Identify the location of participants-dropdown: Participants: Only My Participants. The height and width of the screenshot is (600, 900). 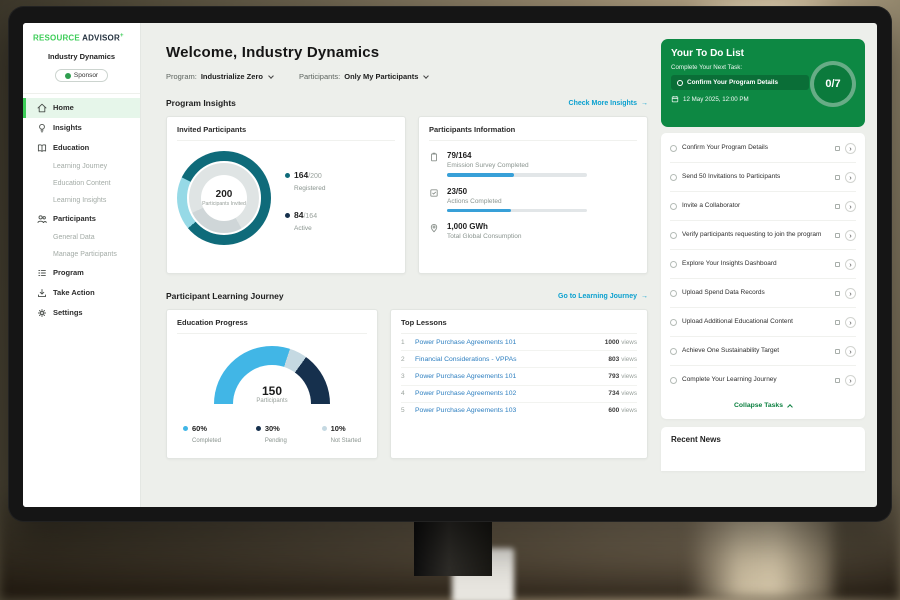
(364, 76).